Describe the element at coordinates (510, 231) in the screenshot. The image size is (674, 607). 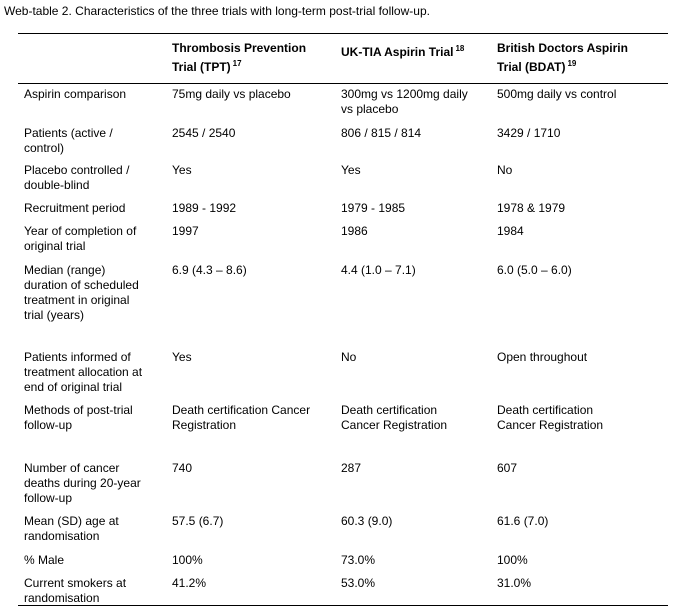
I see `cell: 1984` at that location.